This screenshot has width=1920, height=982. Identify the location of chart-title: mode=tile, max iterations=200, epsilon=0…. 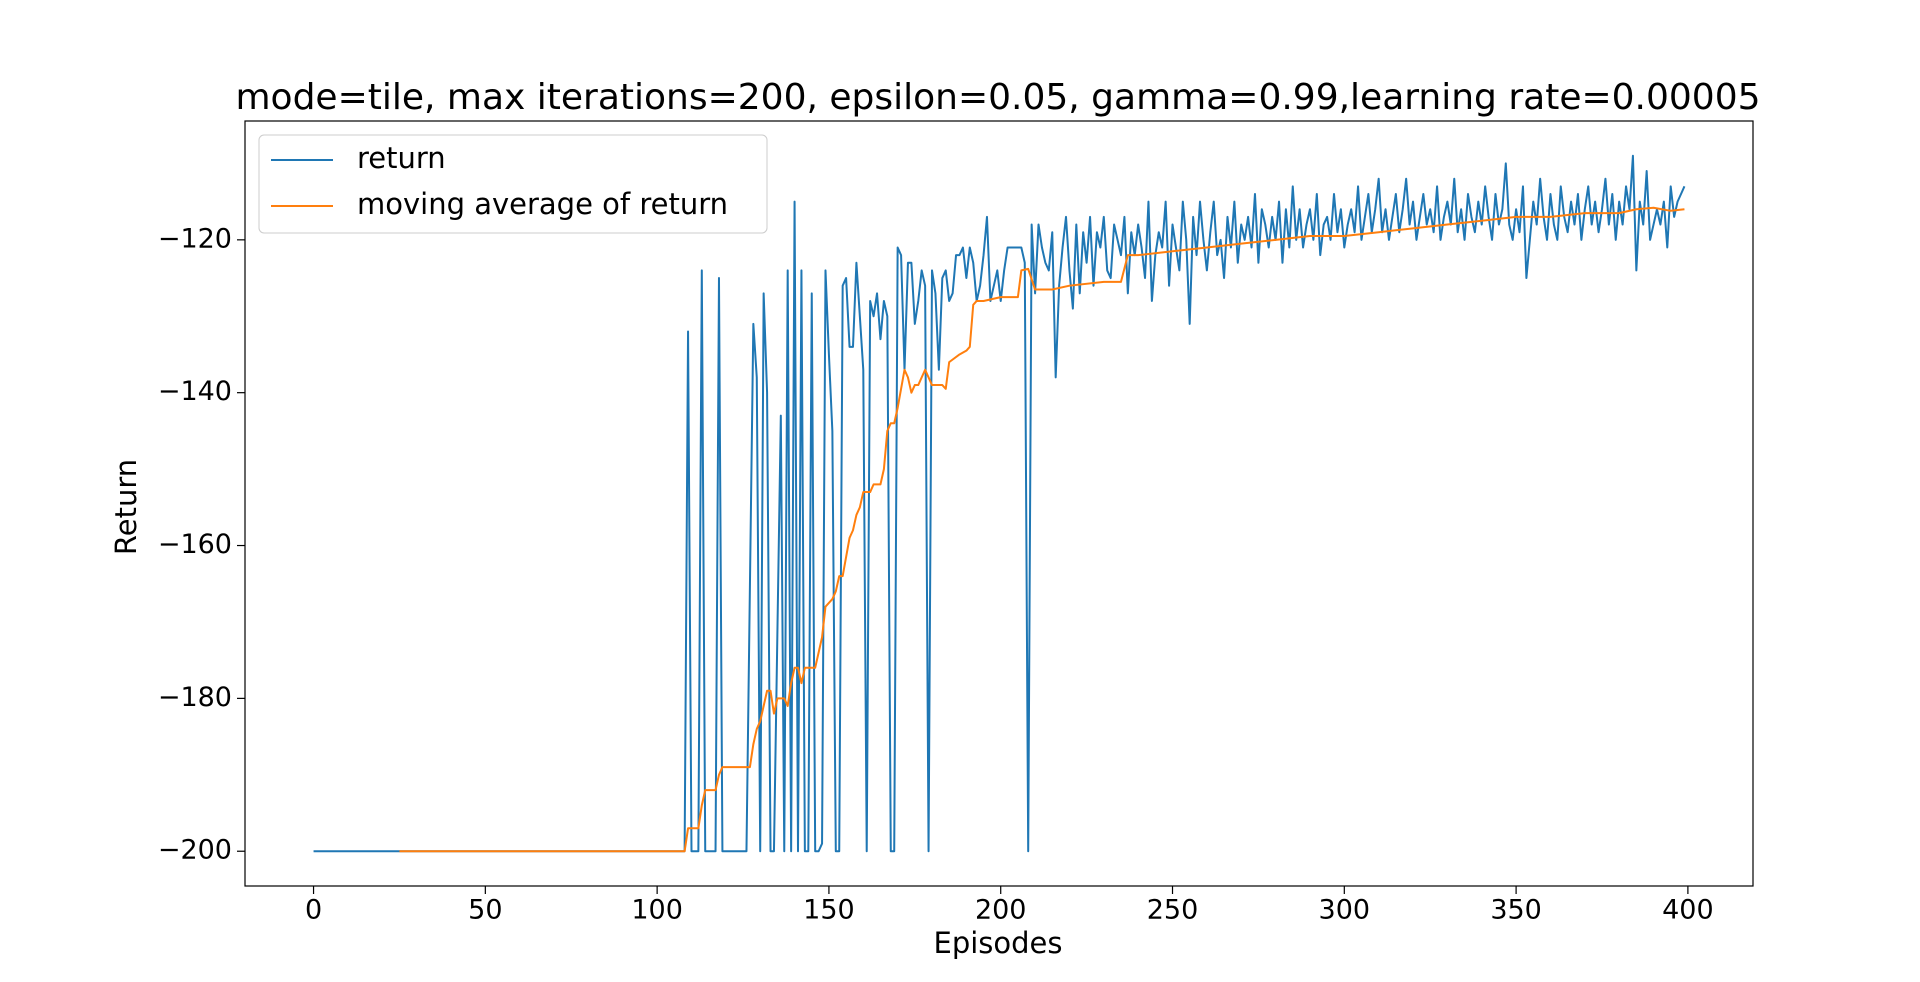
(997, 97).